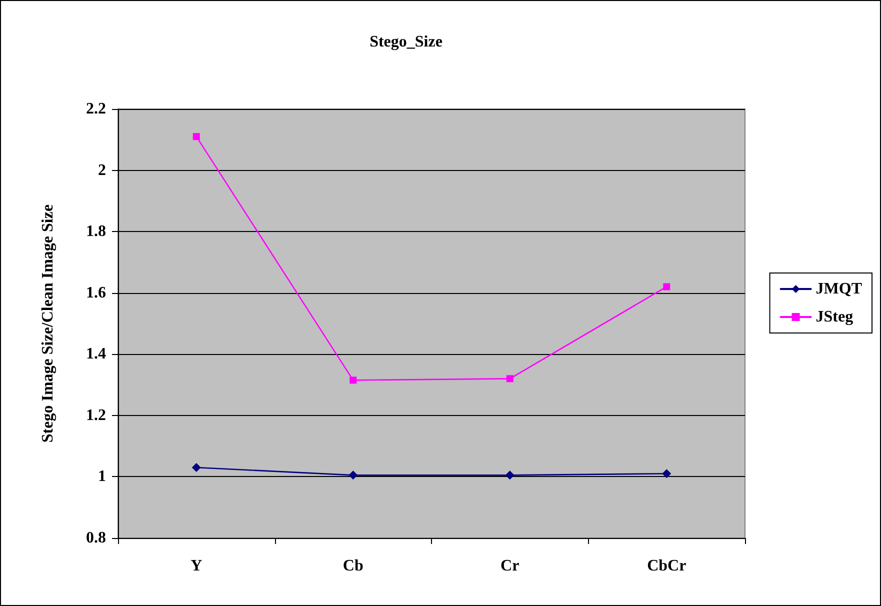 This screenshot has width=881, height=606. Describe the element at coordinates (839, 289) in the screenshot. I see `legend-label: JMQT` at that location.